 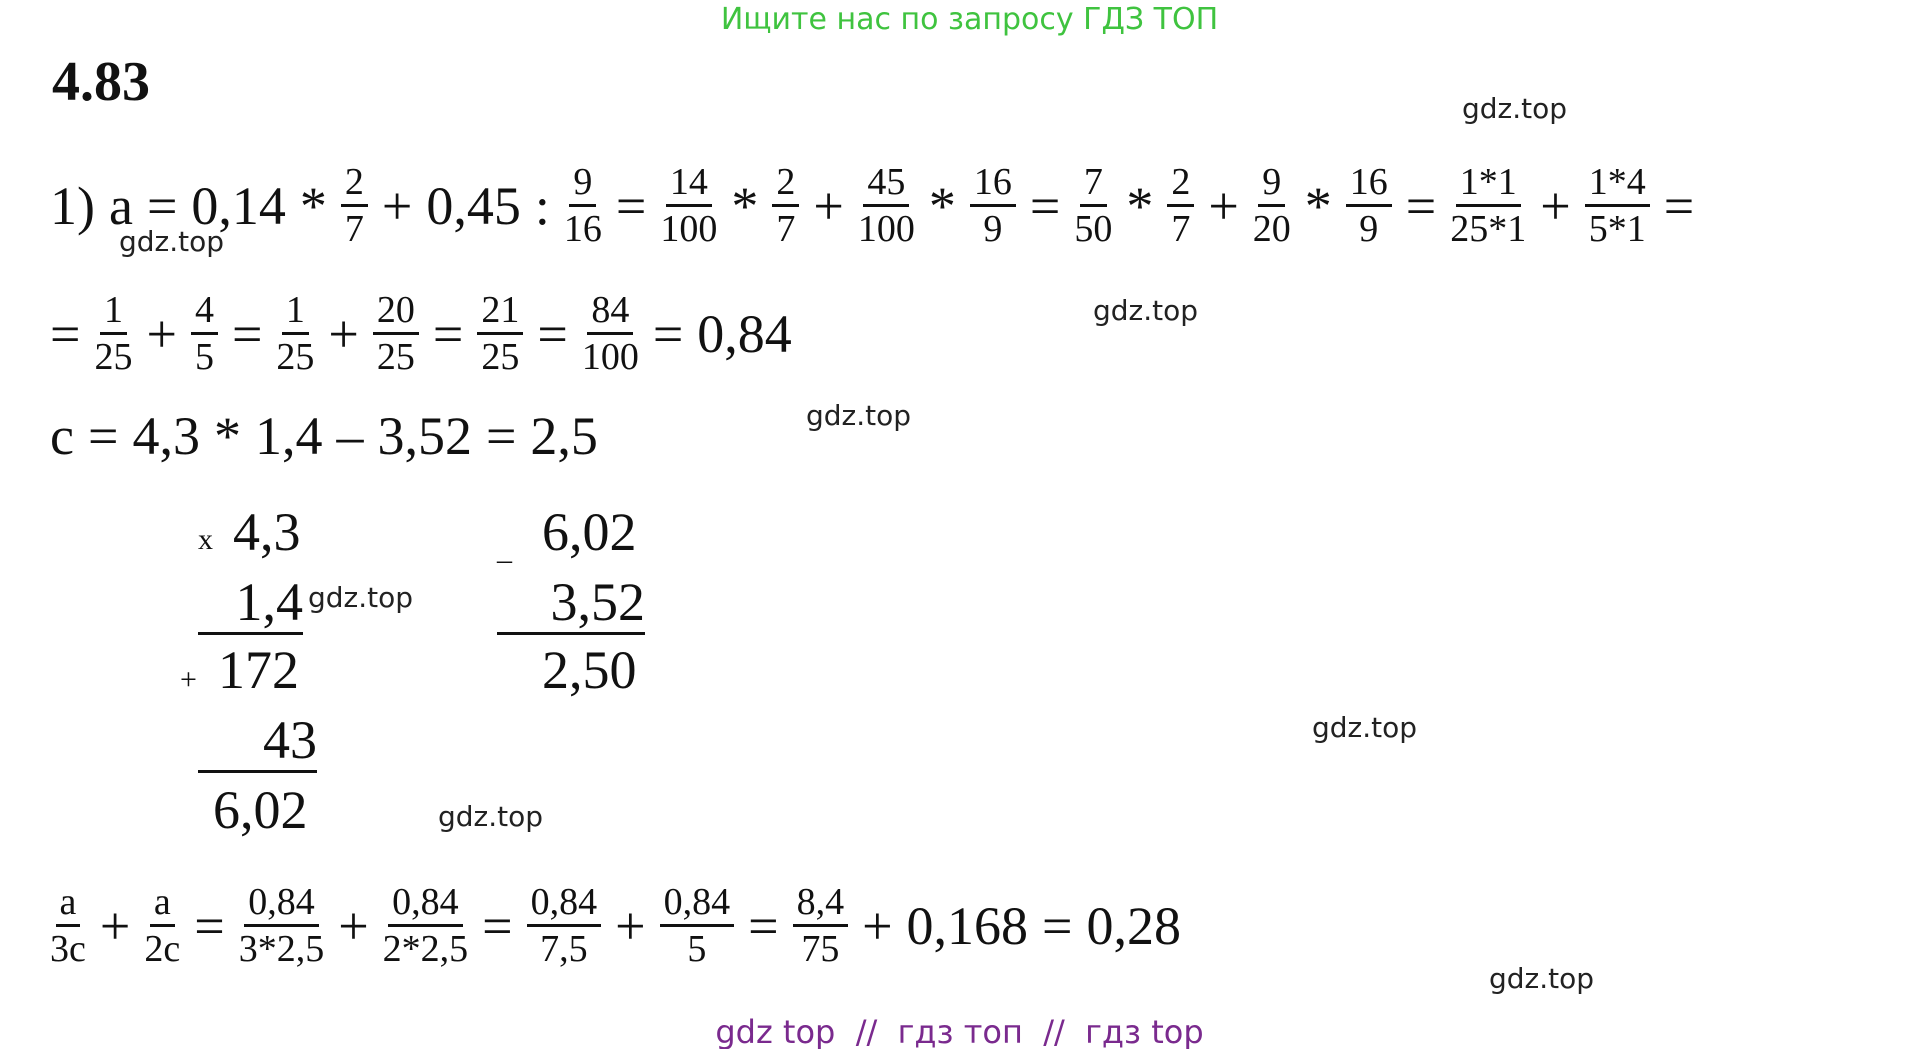 I want to click on denominator: 5*1, so click(x=1617, y=229).